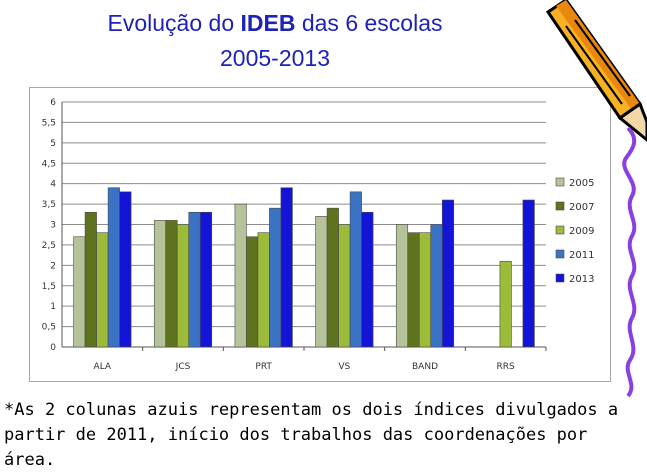 This screenshot has width=647, height=473. I want to click on x-tick-label: RRS, so click(506, 367).